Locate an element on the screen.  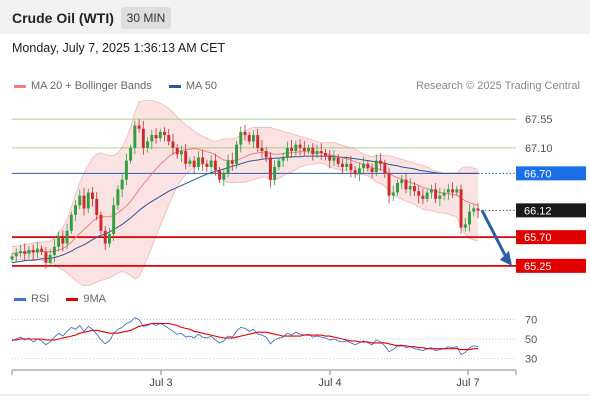
legend-item-ma20: MA 20 + Bollinger Bands is located at coordinates (83, 86).